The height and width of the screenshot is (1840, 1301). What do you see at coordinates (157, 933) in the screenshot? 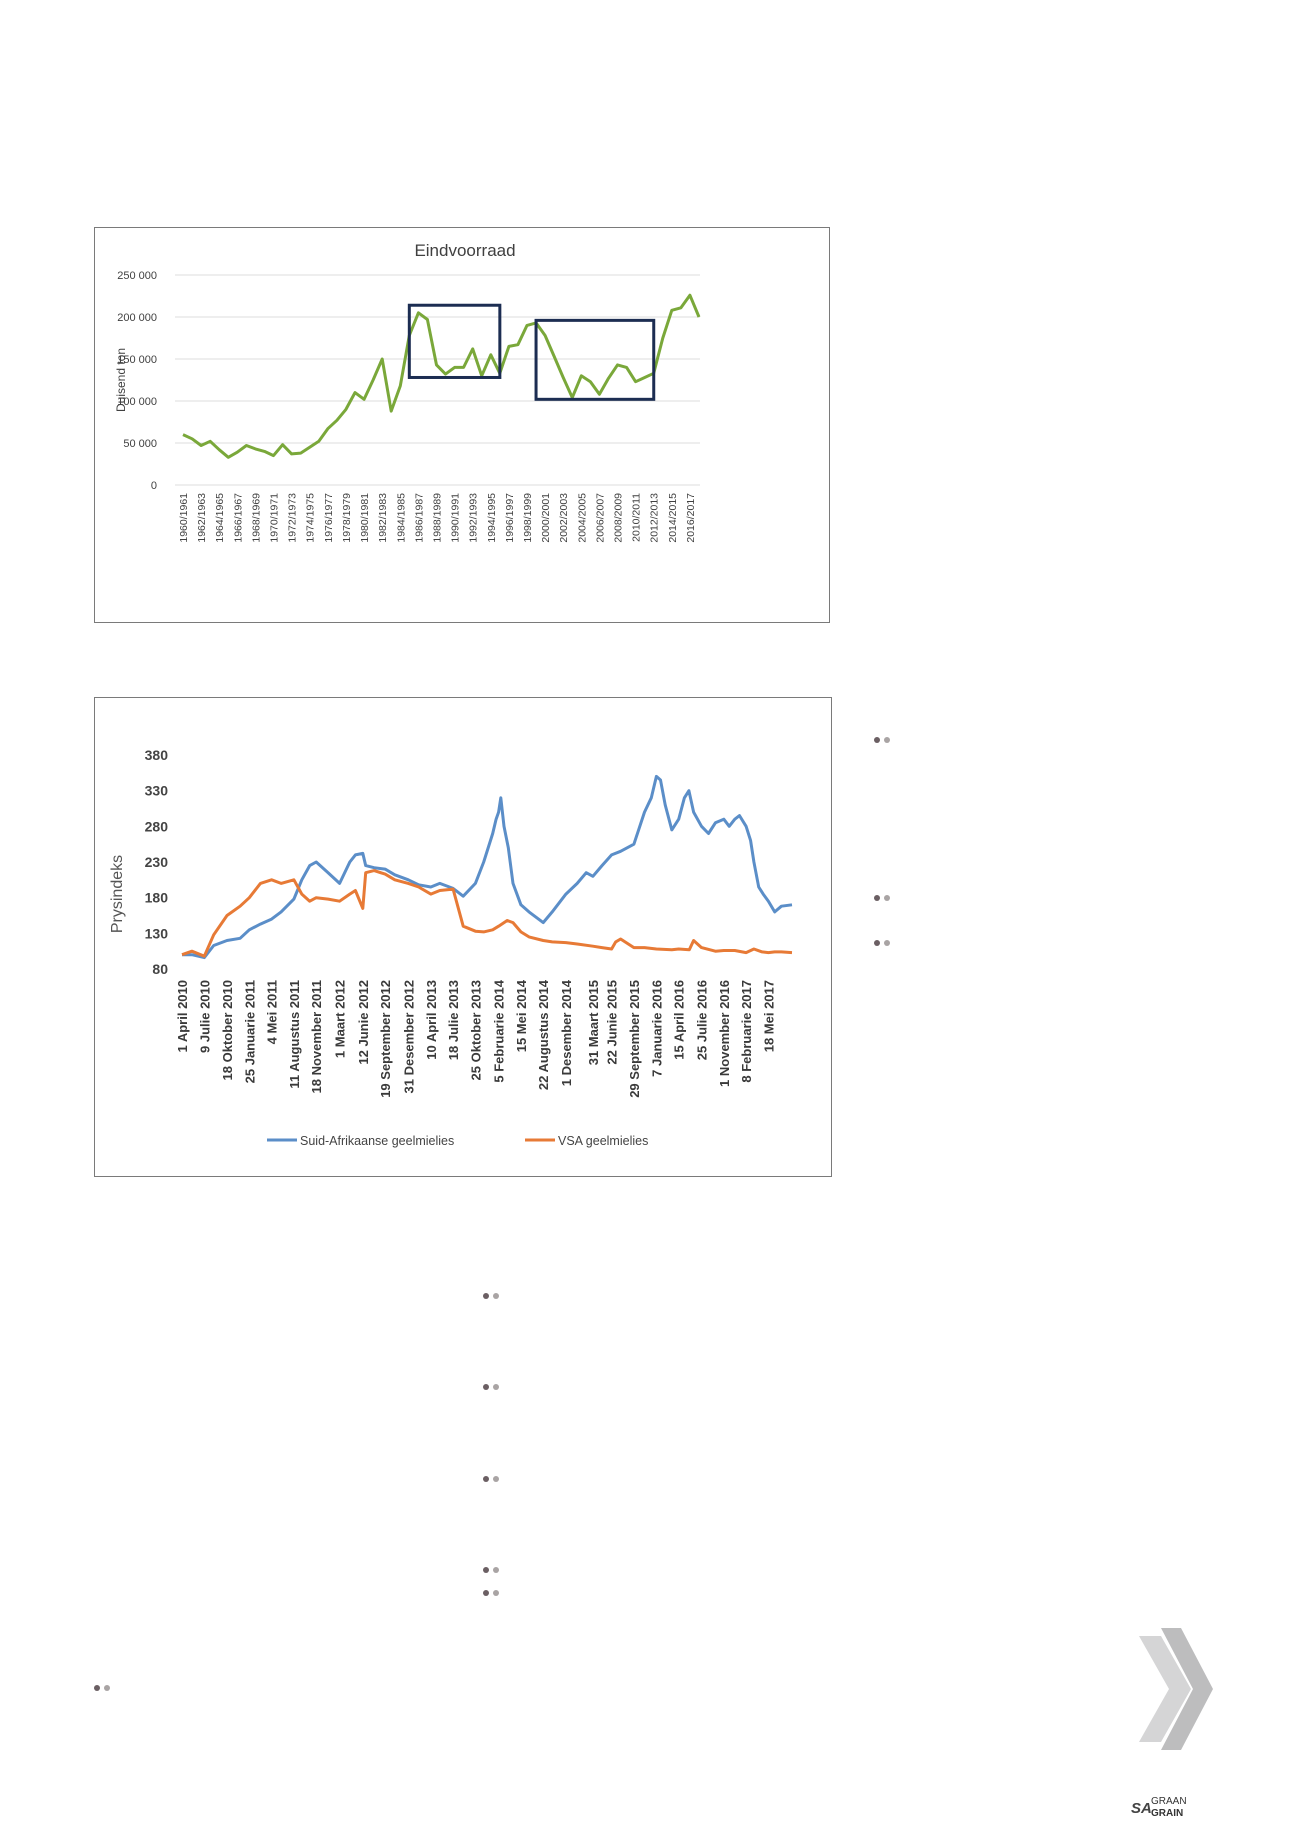
I see `y-tick-label: 130` at bounding box center [157, 933].